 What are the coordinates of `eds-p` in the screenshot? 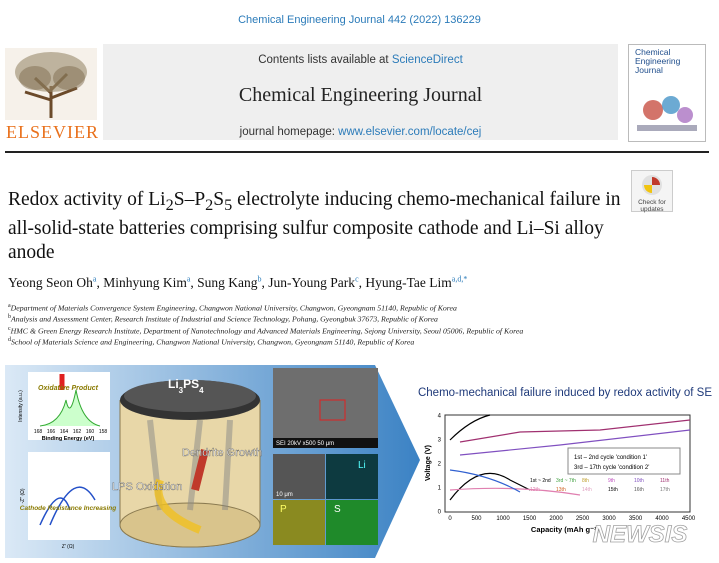 It's located at (299, 522).